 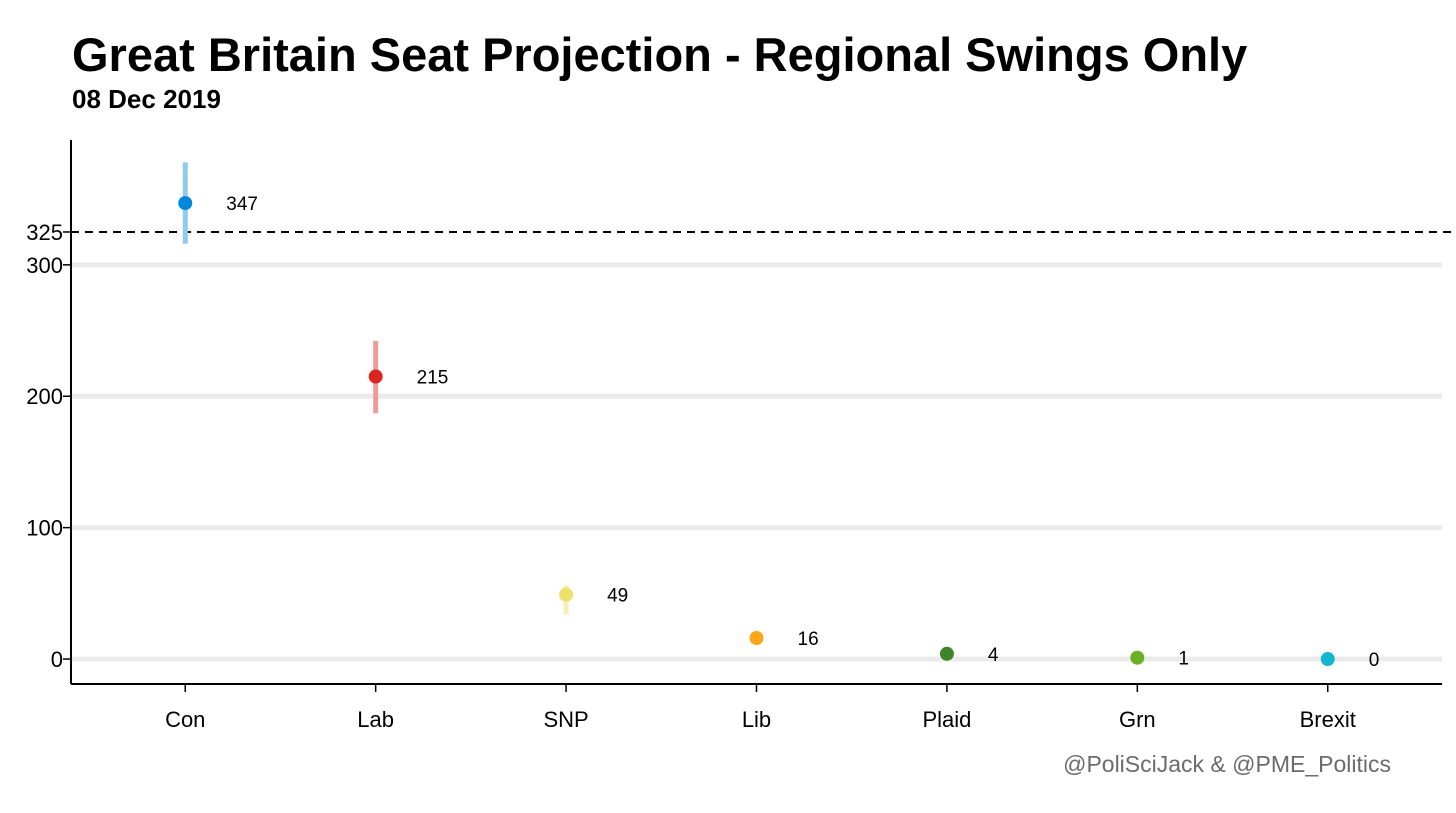 What do you see at coordinates (242, 204) in the screenshot?
I see `seat-value-label: 347` at bounding box center [242, 204].